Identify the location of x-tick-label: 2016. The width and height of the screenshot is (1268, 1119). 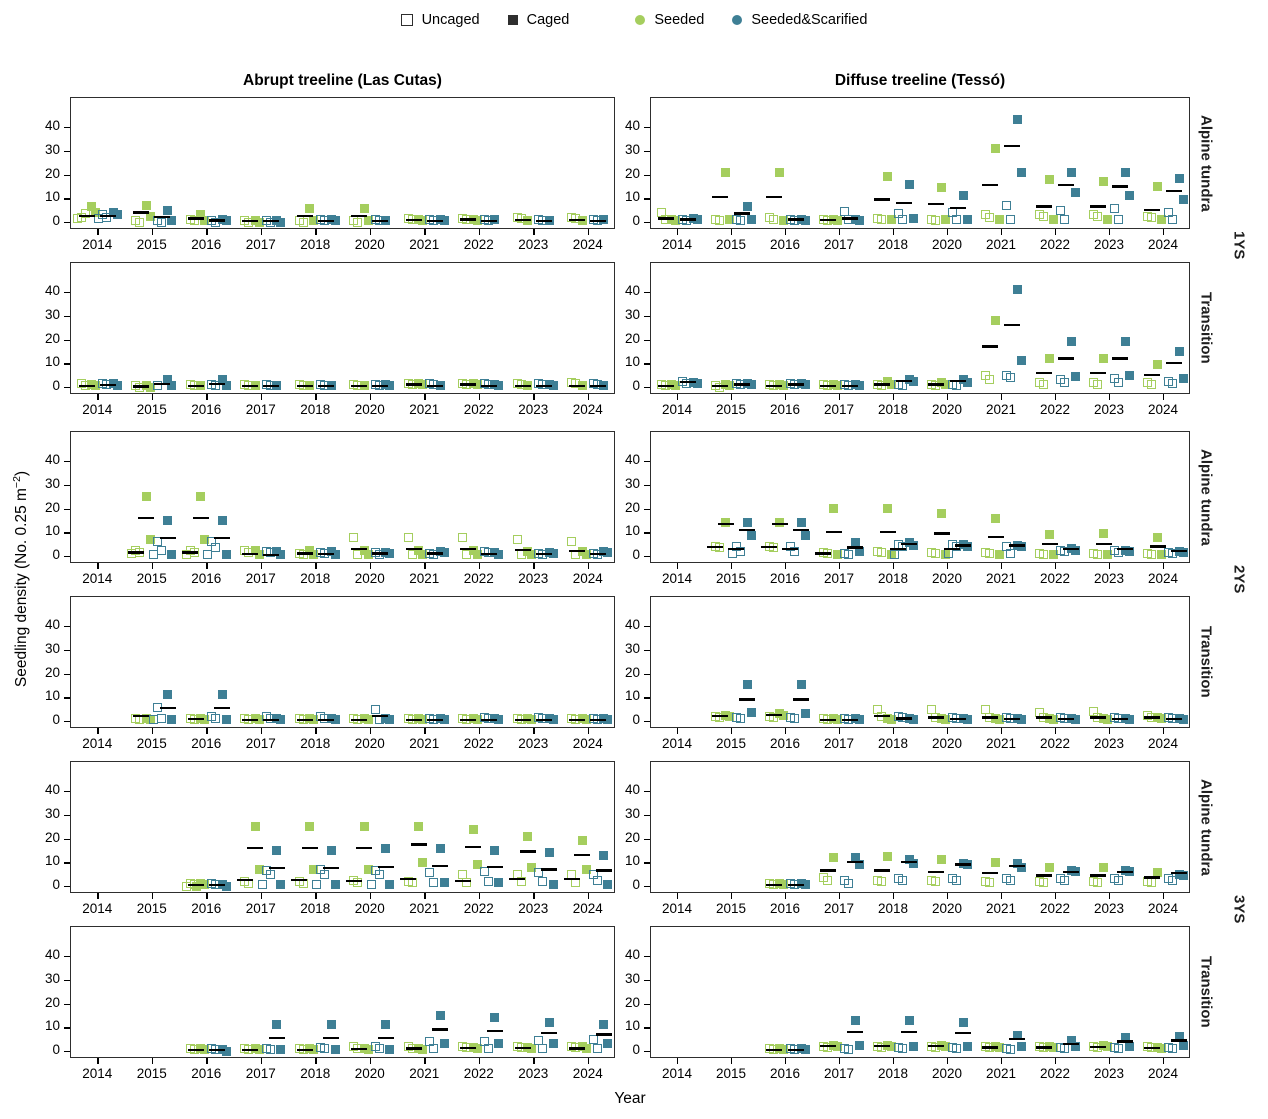
(785, 578).